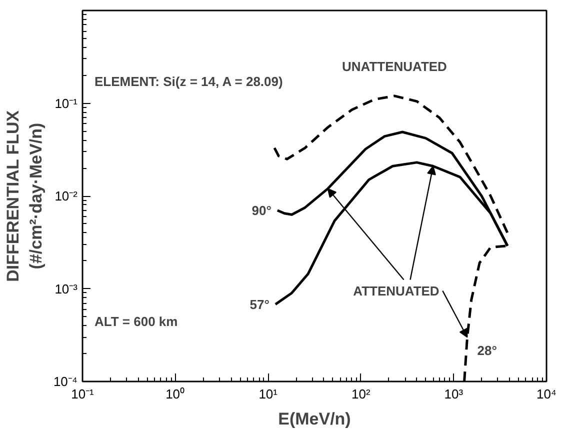 This screenshot has width=566, height=431. I want to click on y-tick-label: 10⁻¹, so click(66, 103).